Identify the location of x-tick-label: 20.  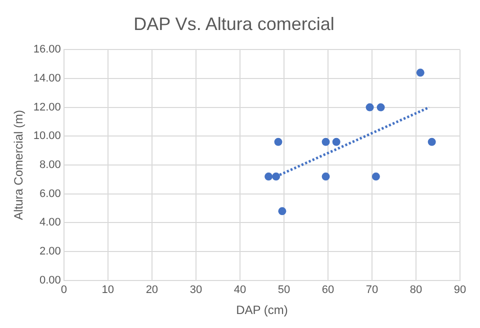
(152, 290).